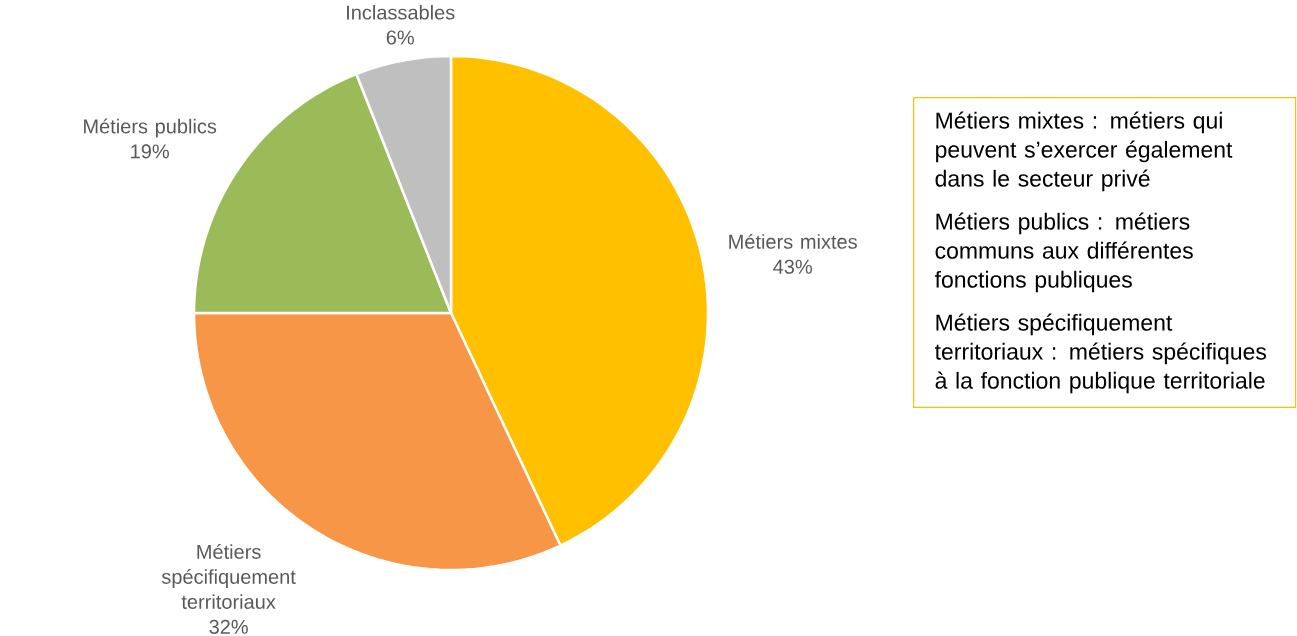 Image resolution: width=1297 pixels, height=636 pixels. Describe the element at coordinates (1084, 151) in the screenshot. I see `text: Métiers mixtes : métiers qui peuvent s’exercer également dans le secteur privé` at that location.